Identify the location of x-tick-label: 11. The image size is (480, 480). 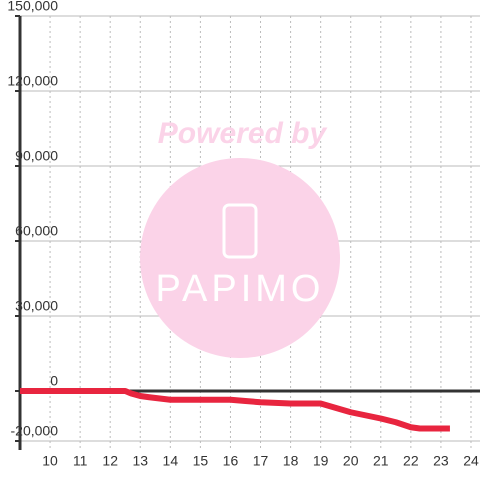
(80, 461).